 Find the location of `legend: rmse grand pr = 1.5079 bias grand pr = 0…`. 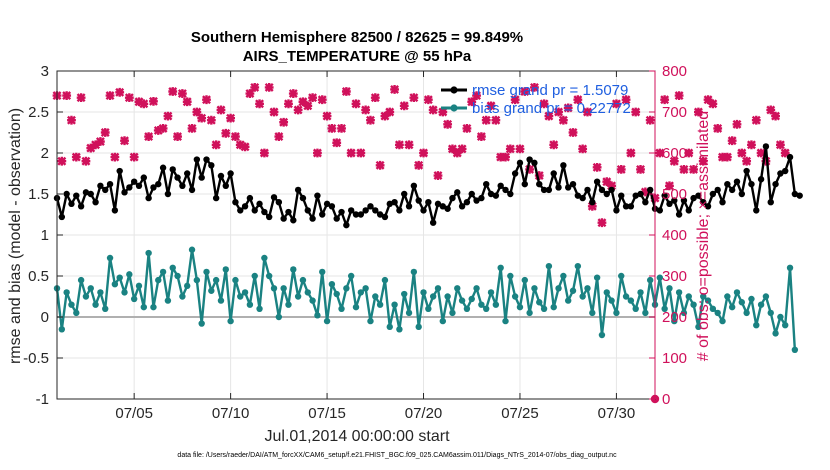

legend: rmse grand pr = 1.5079 bias grand pr = 0… is located at coordinates (536, 99).